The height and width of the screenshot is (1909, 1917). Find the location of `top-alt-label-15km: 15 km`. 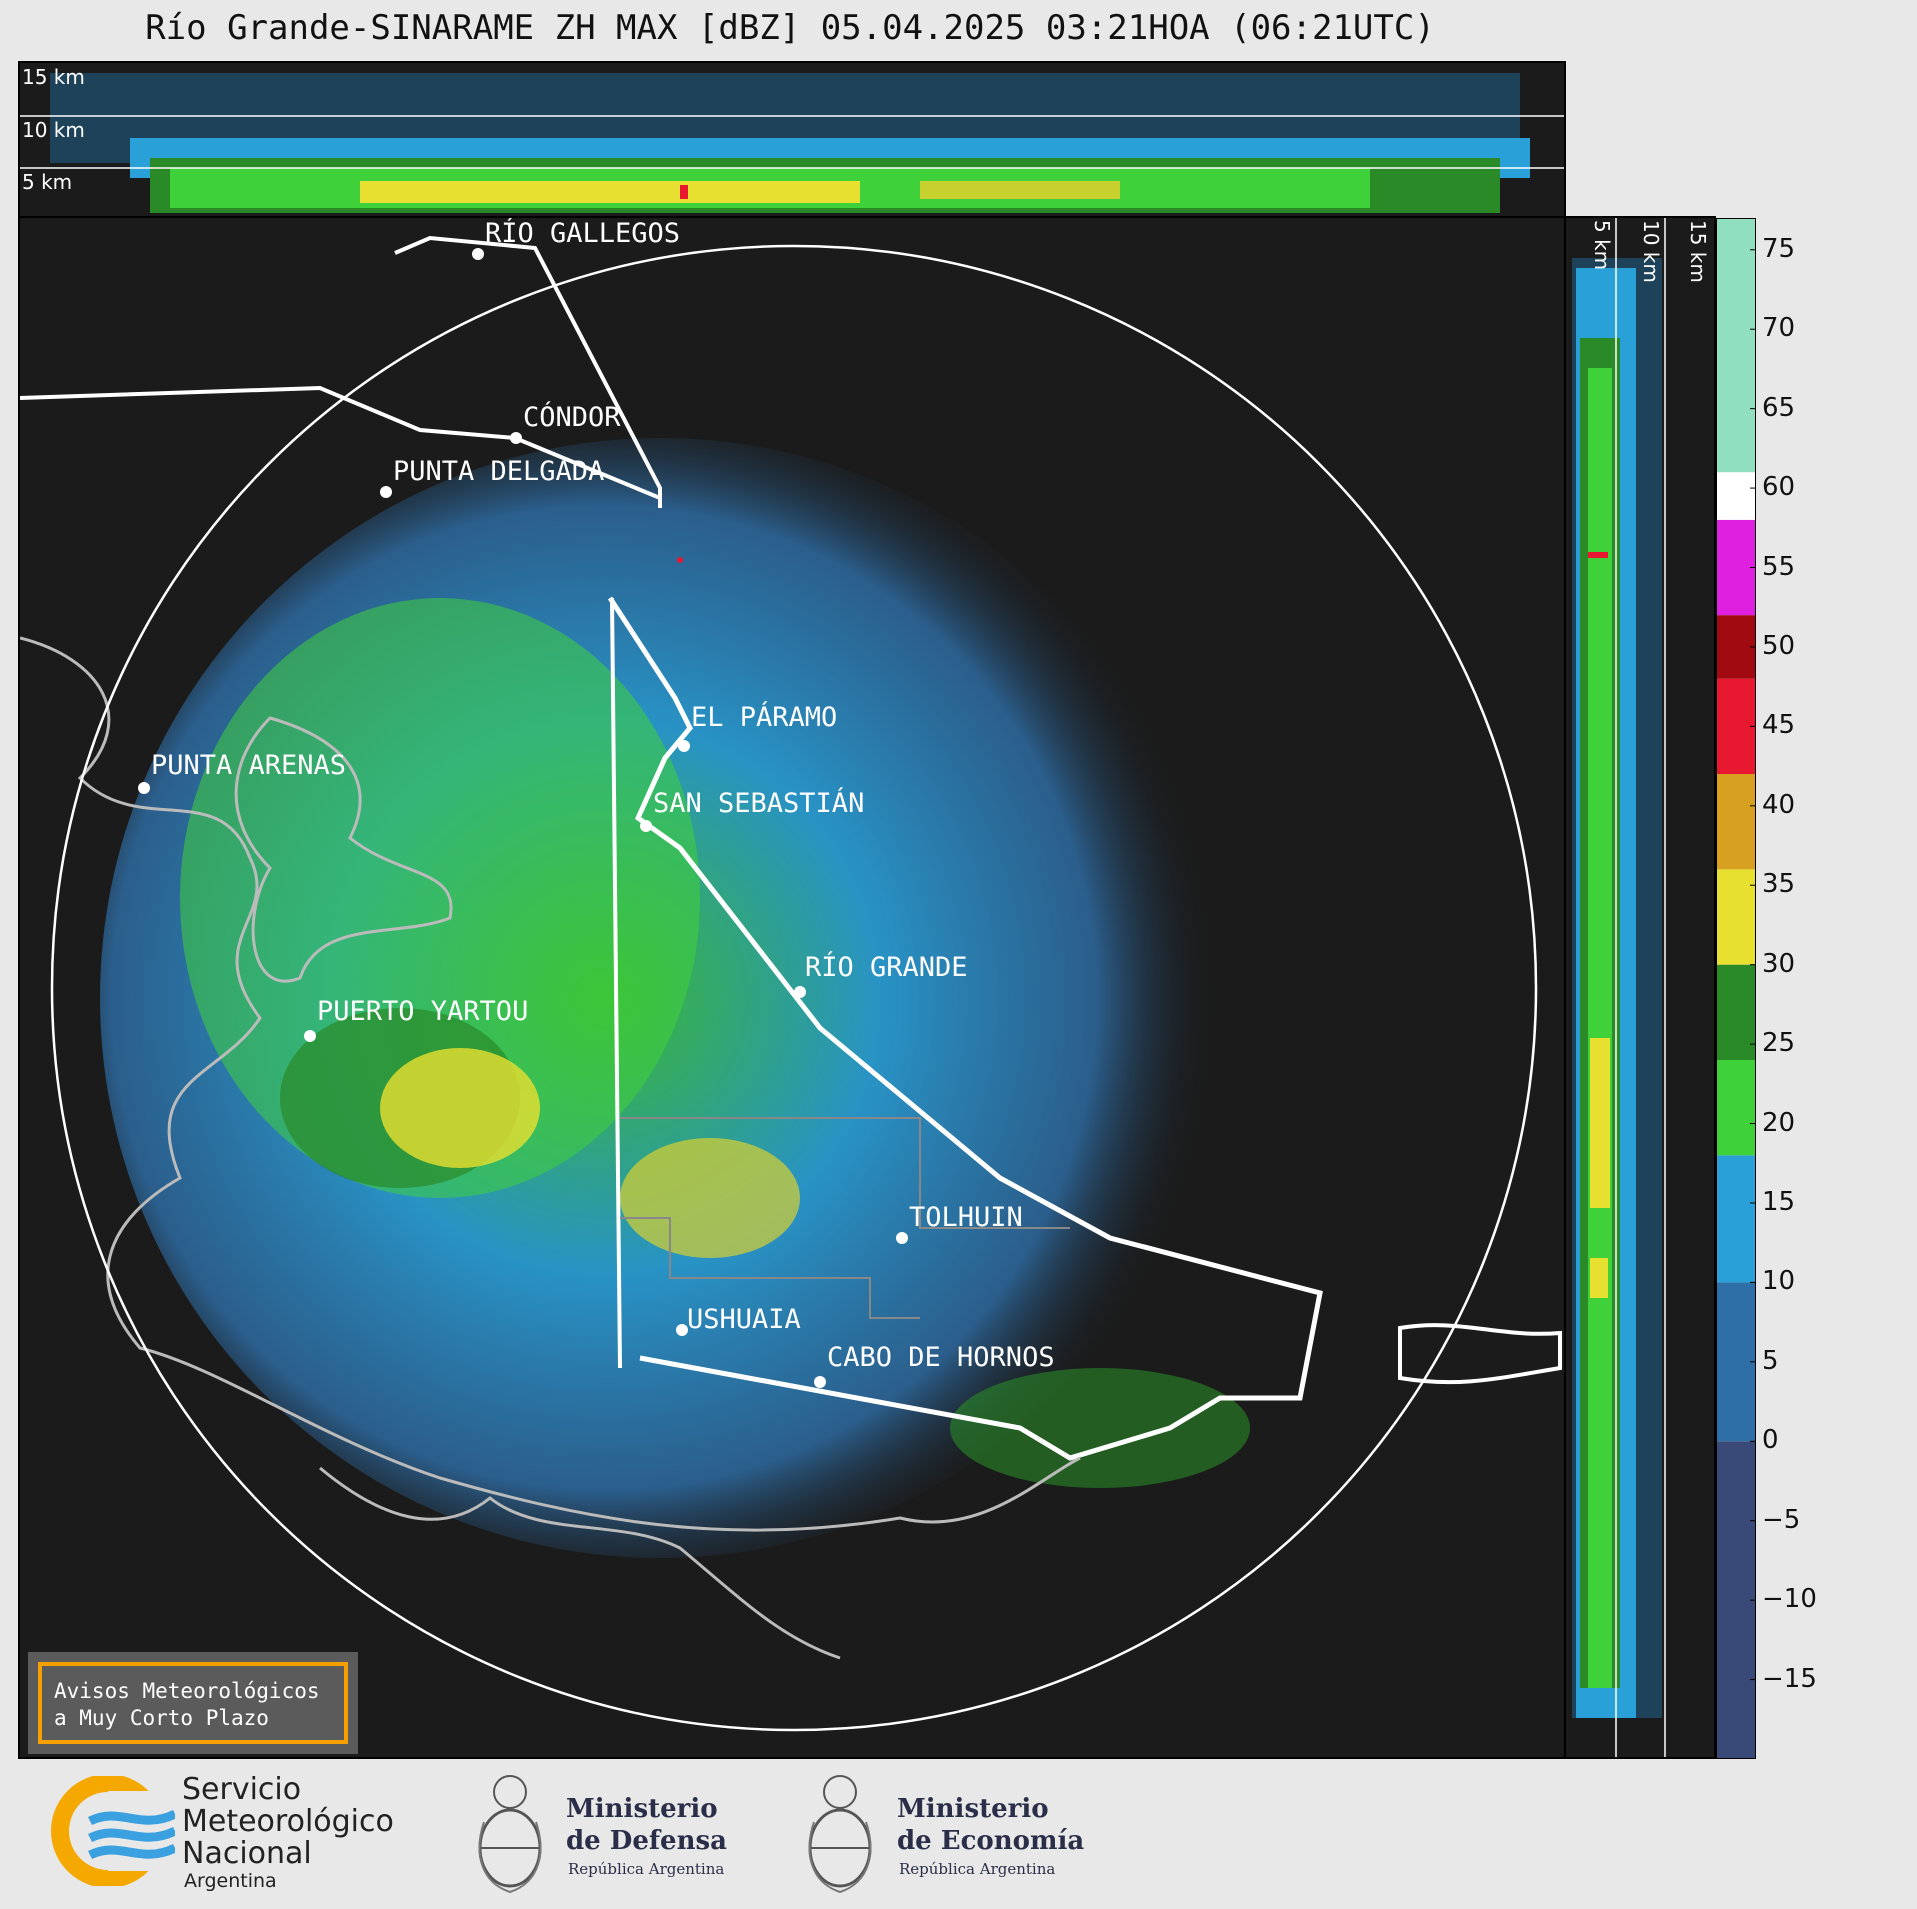

top-alt-label-15km: 15 km is located at coordinates (53, 77).